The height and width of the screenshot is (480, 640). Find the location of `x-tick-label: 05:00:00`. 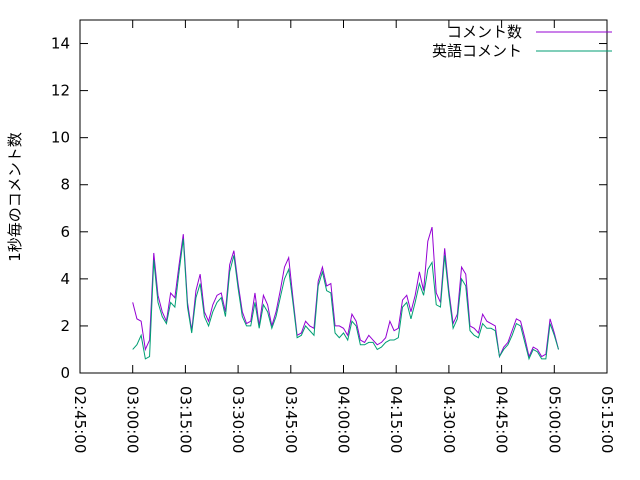

x-tick-label: 05:00:00 is located at coordinates (554, 419).